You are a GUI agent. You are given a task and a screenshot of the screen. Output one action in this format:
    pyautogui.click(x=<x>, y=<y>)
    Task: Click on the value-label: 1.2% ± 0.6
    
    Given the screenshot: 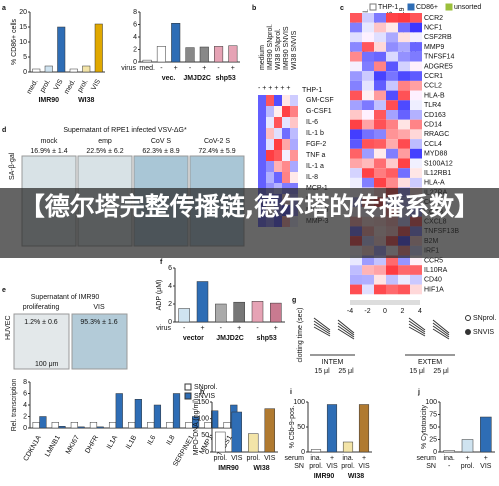 What is the action you would take?
    pyautogui.click(x=41, y=322)
    